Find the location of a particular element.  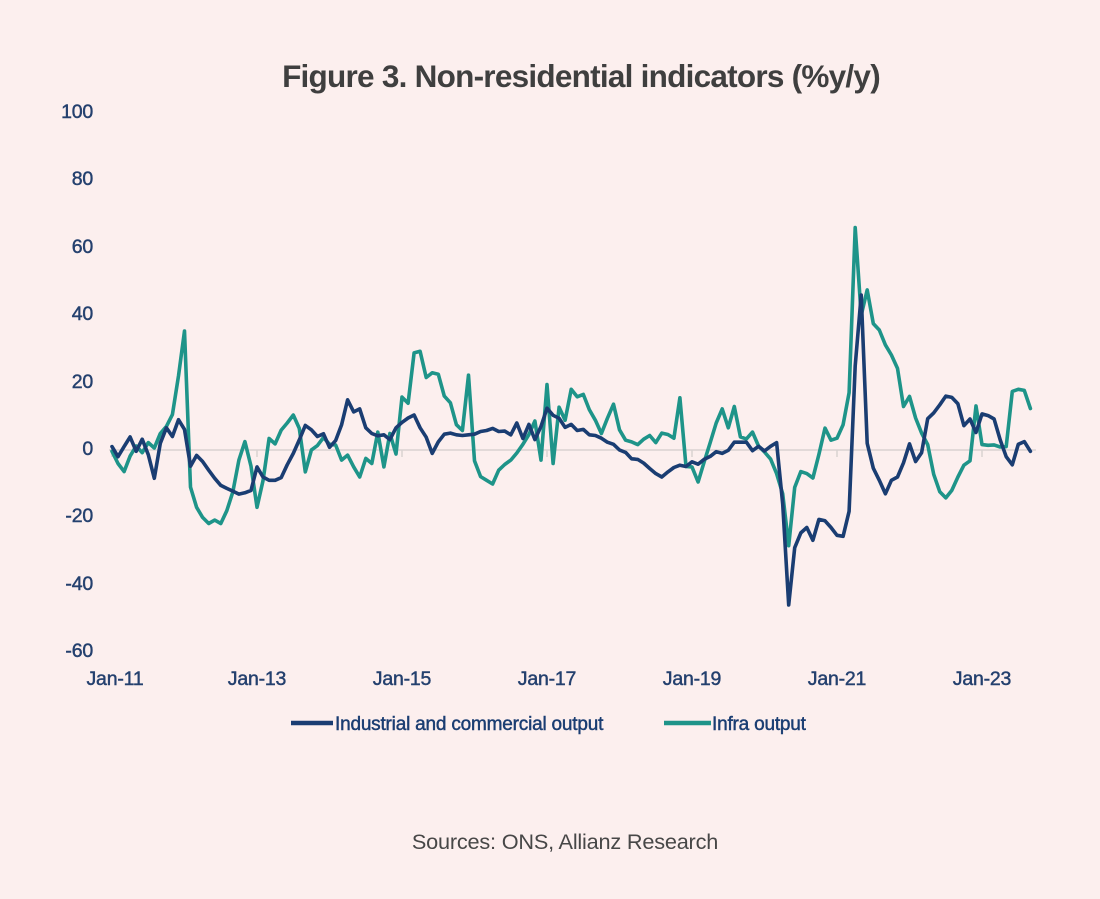

svg-text:Industrial and commercial outp: Industrial and commercial output is located at coordinates (469, 724).